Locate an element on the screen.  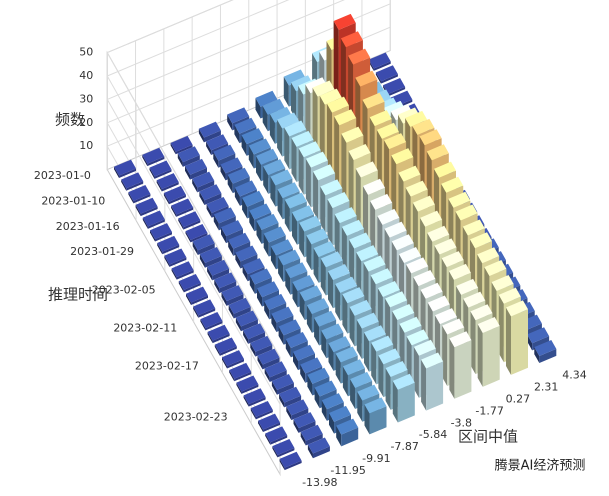
z-tick-label: 10 is located at coordinates (86, 145).